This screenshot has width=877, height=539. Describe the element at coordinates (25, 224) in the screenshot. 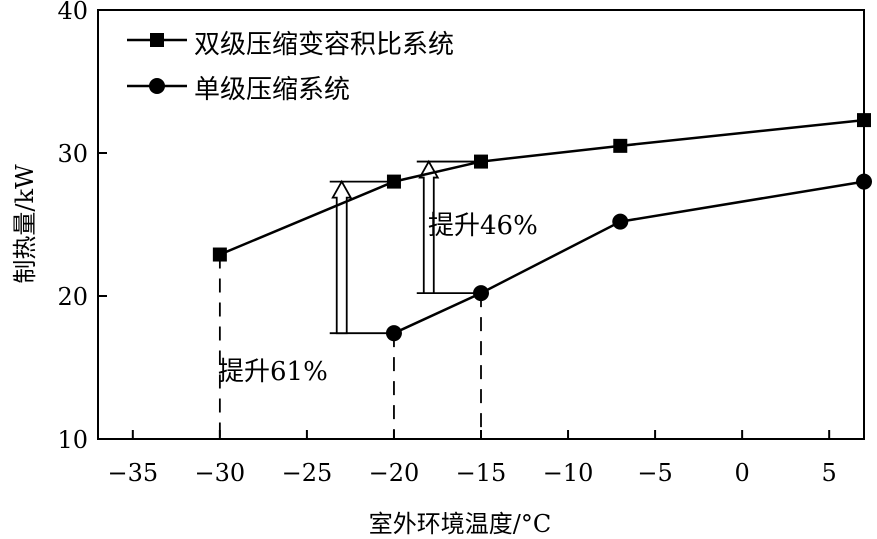

I see `y-axis-label: 制热量/kW` at that location.